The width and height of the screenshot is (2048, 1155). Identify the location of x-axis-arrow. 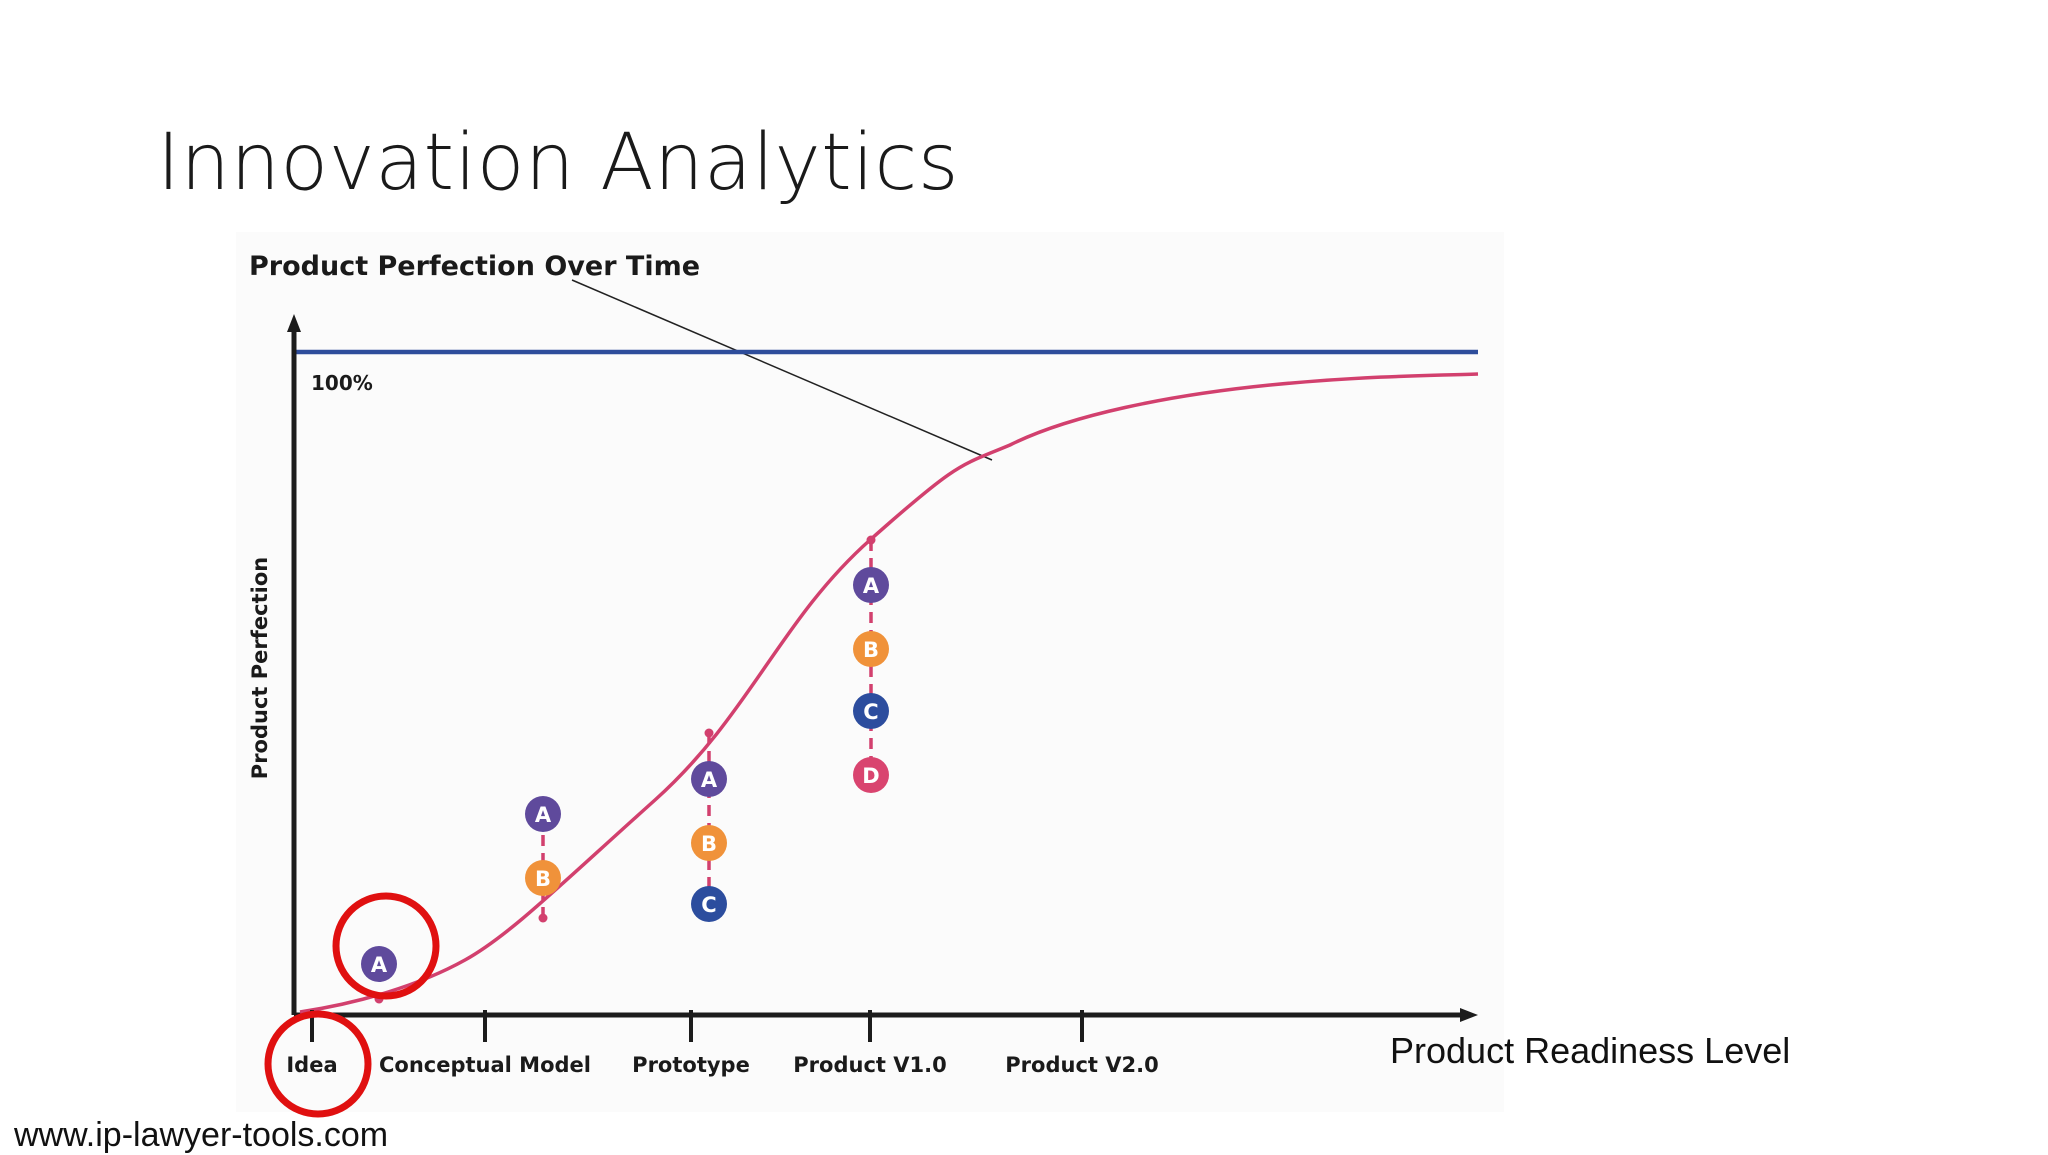
(1469, 1015).